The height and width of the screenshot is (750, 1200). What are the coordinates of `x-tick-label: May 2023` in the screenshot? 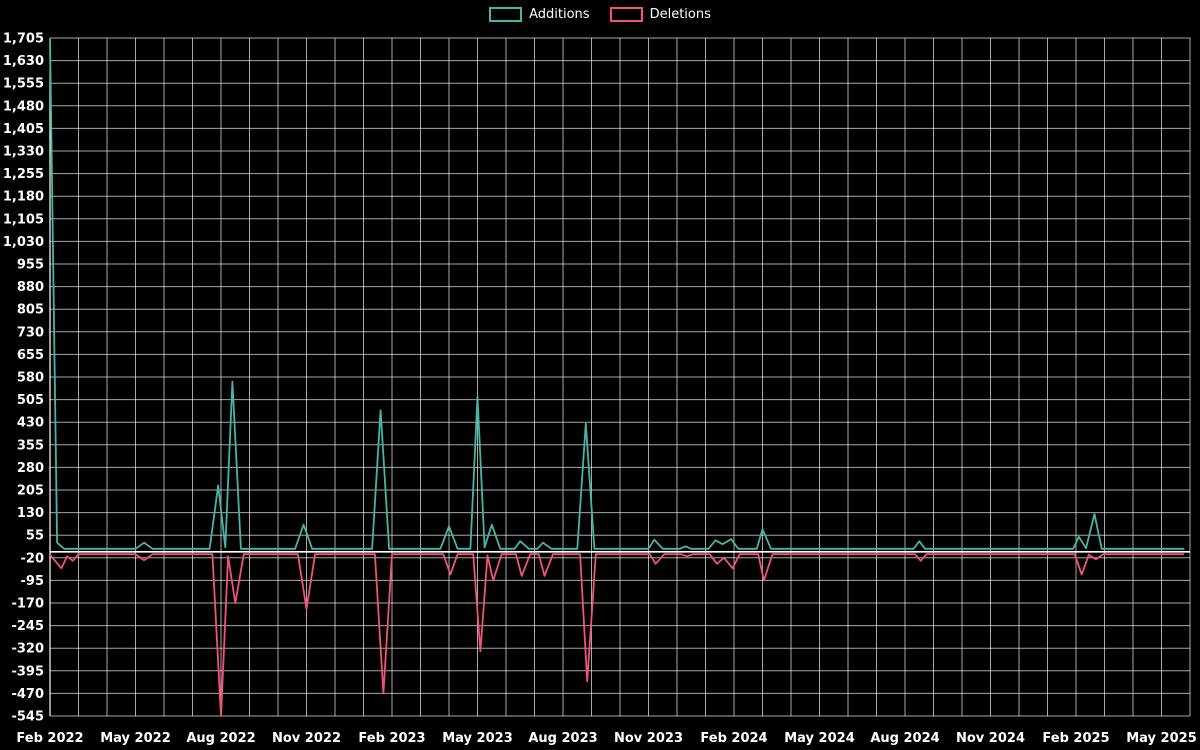 It's located at (477, 738).